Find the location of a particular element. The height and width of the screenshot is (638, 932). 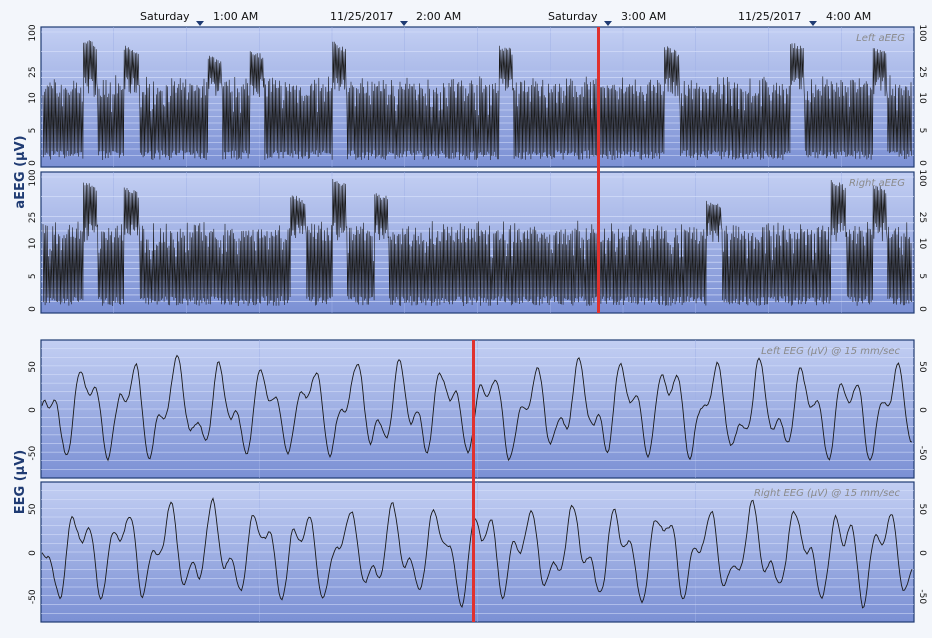

panel-title: Left EEG (µV) @ 15 mm/sec is located at coordinates (830, 351).